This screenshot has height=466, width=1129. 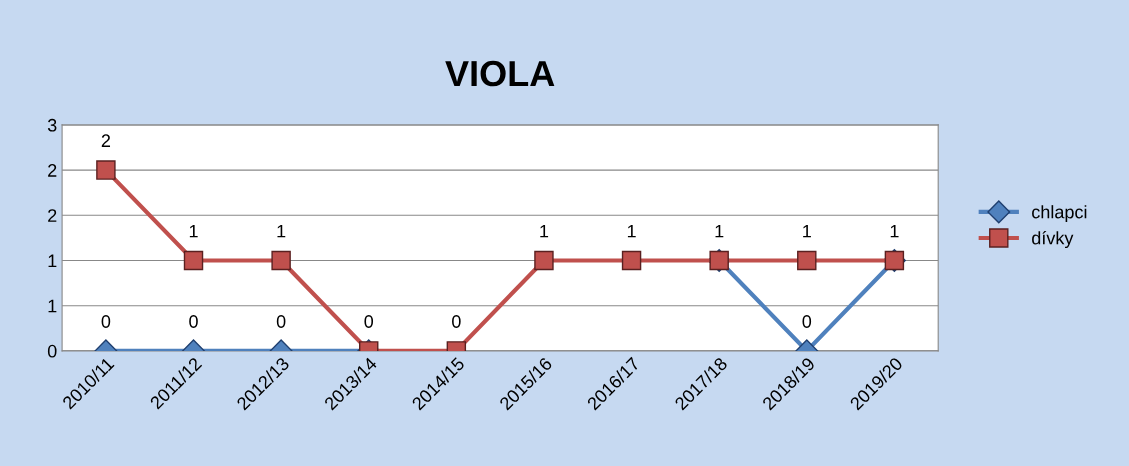 What do you see at coordinates (1053, 240) in the screenshot?
I see `legend-label: dívky` at bounding box center [1053, 240].